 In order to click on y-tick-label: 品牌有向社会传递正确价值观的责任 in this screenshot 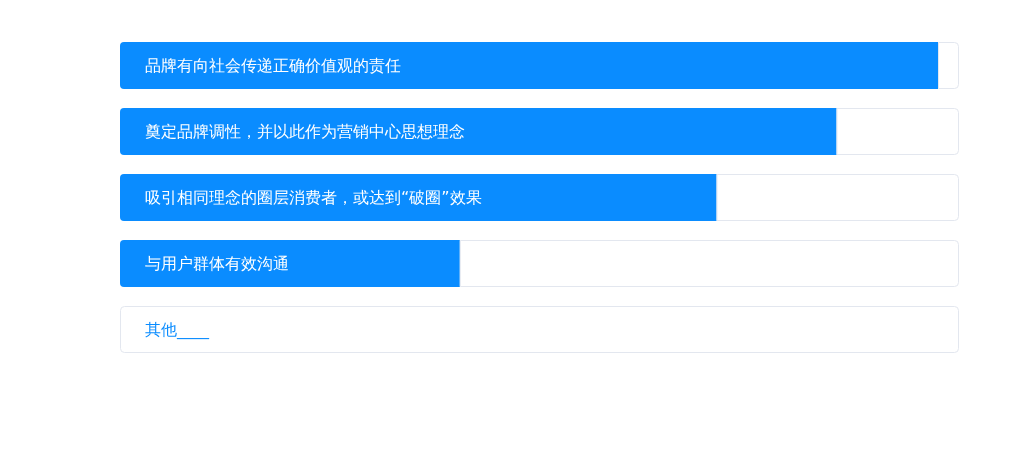, I will do `click(273, 65)`.